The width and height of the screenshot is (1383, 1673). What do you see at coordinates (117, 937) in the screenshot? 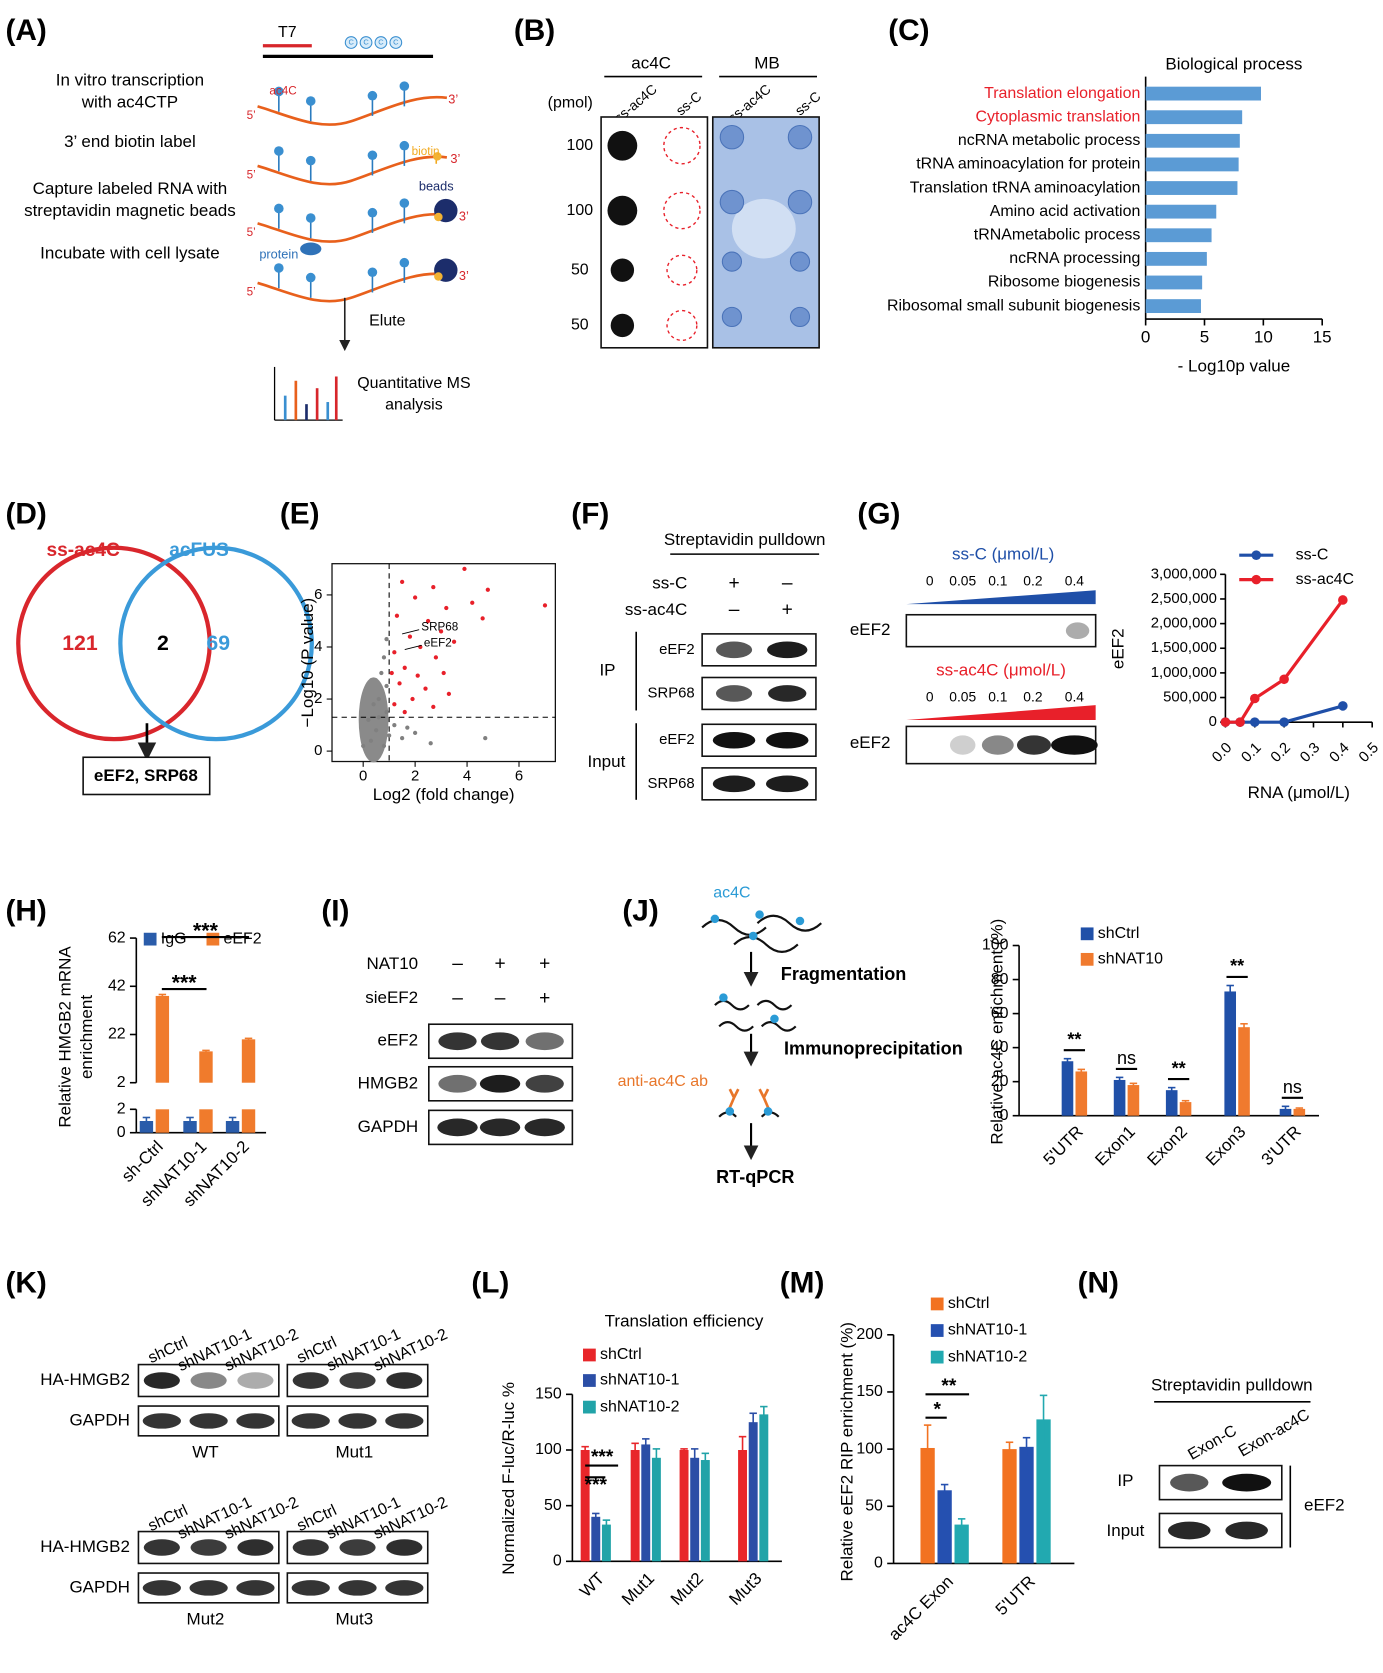
I see `y-tick-label: 62` at bounding box center [117, 937].